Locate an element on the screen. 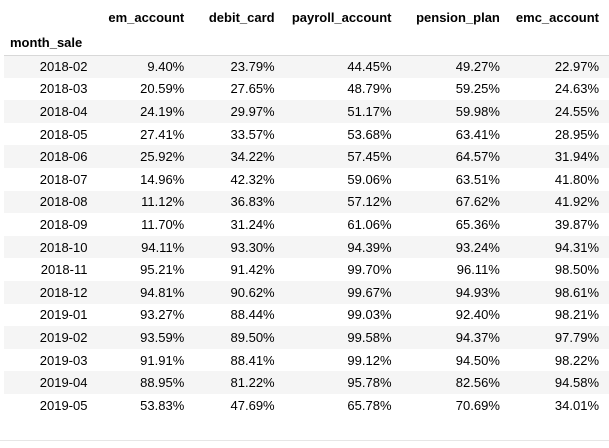  cell-emc-account: 98.61% is located at coordinates (576, 292).